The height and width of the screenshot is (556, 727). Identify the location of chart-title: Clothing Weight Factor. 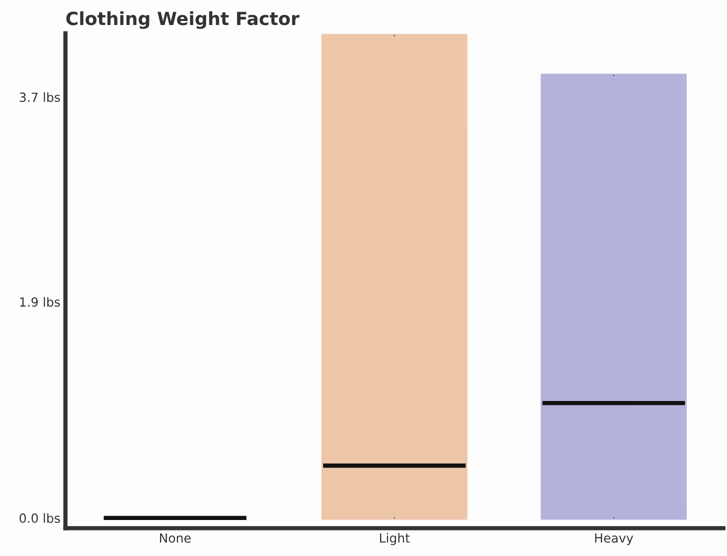
(183, 20).